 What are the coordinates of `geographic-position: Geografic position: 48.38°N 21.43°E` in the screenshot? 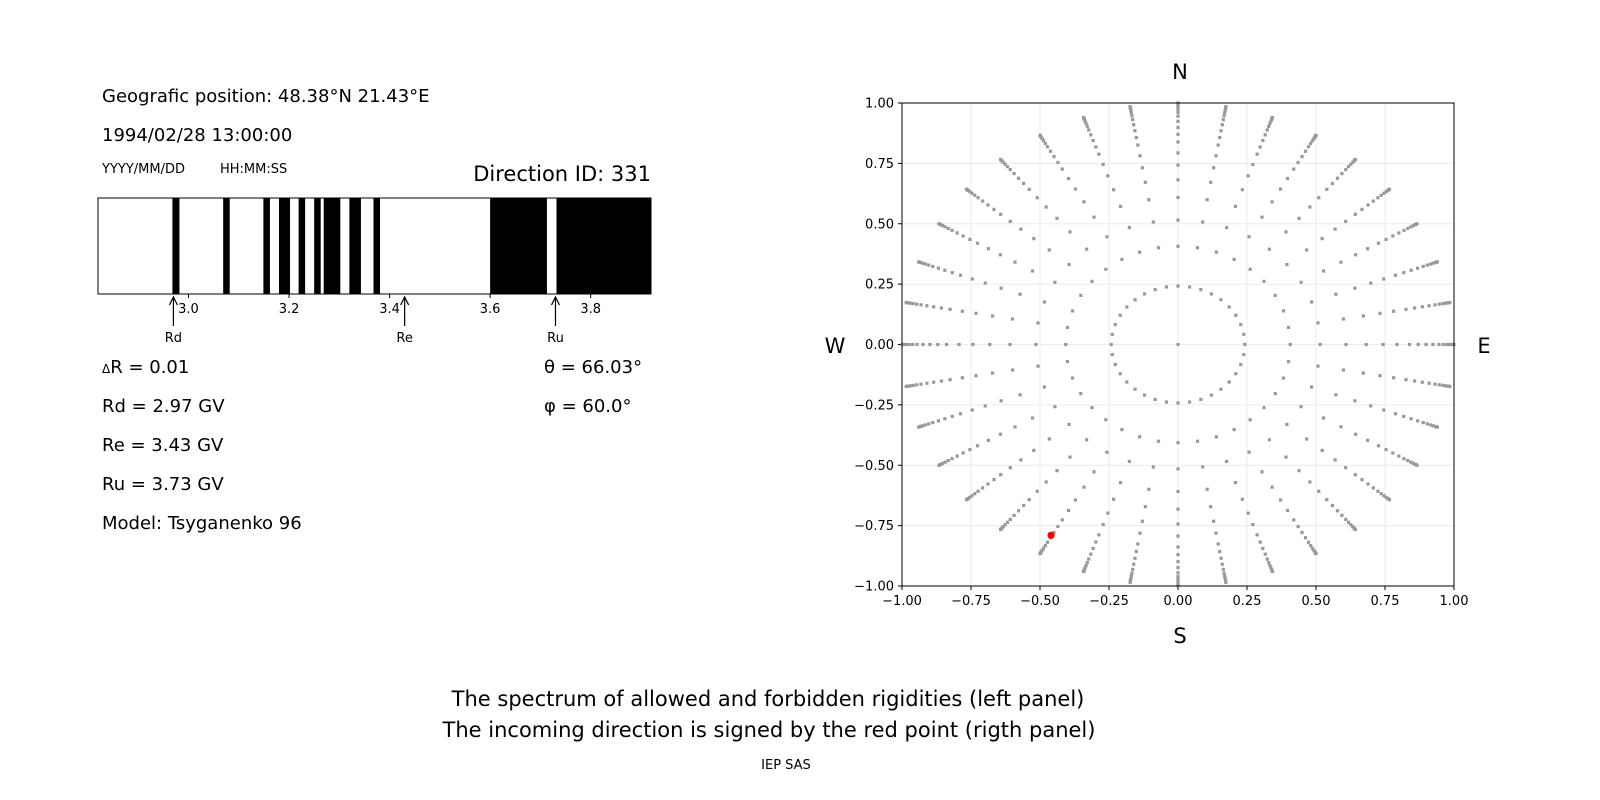 It's located at (266, 96).